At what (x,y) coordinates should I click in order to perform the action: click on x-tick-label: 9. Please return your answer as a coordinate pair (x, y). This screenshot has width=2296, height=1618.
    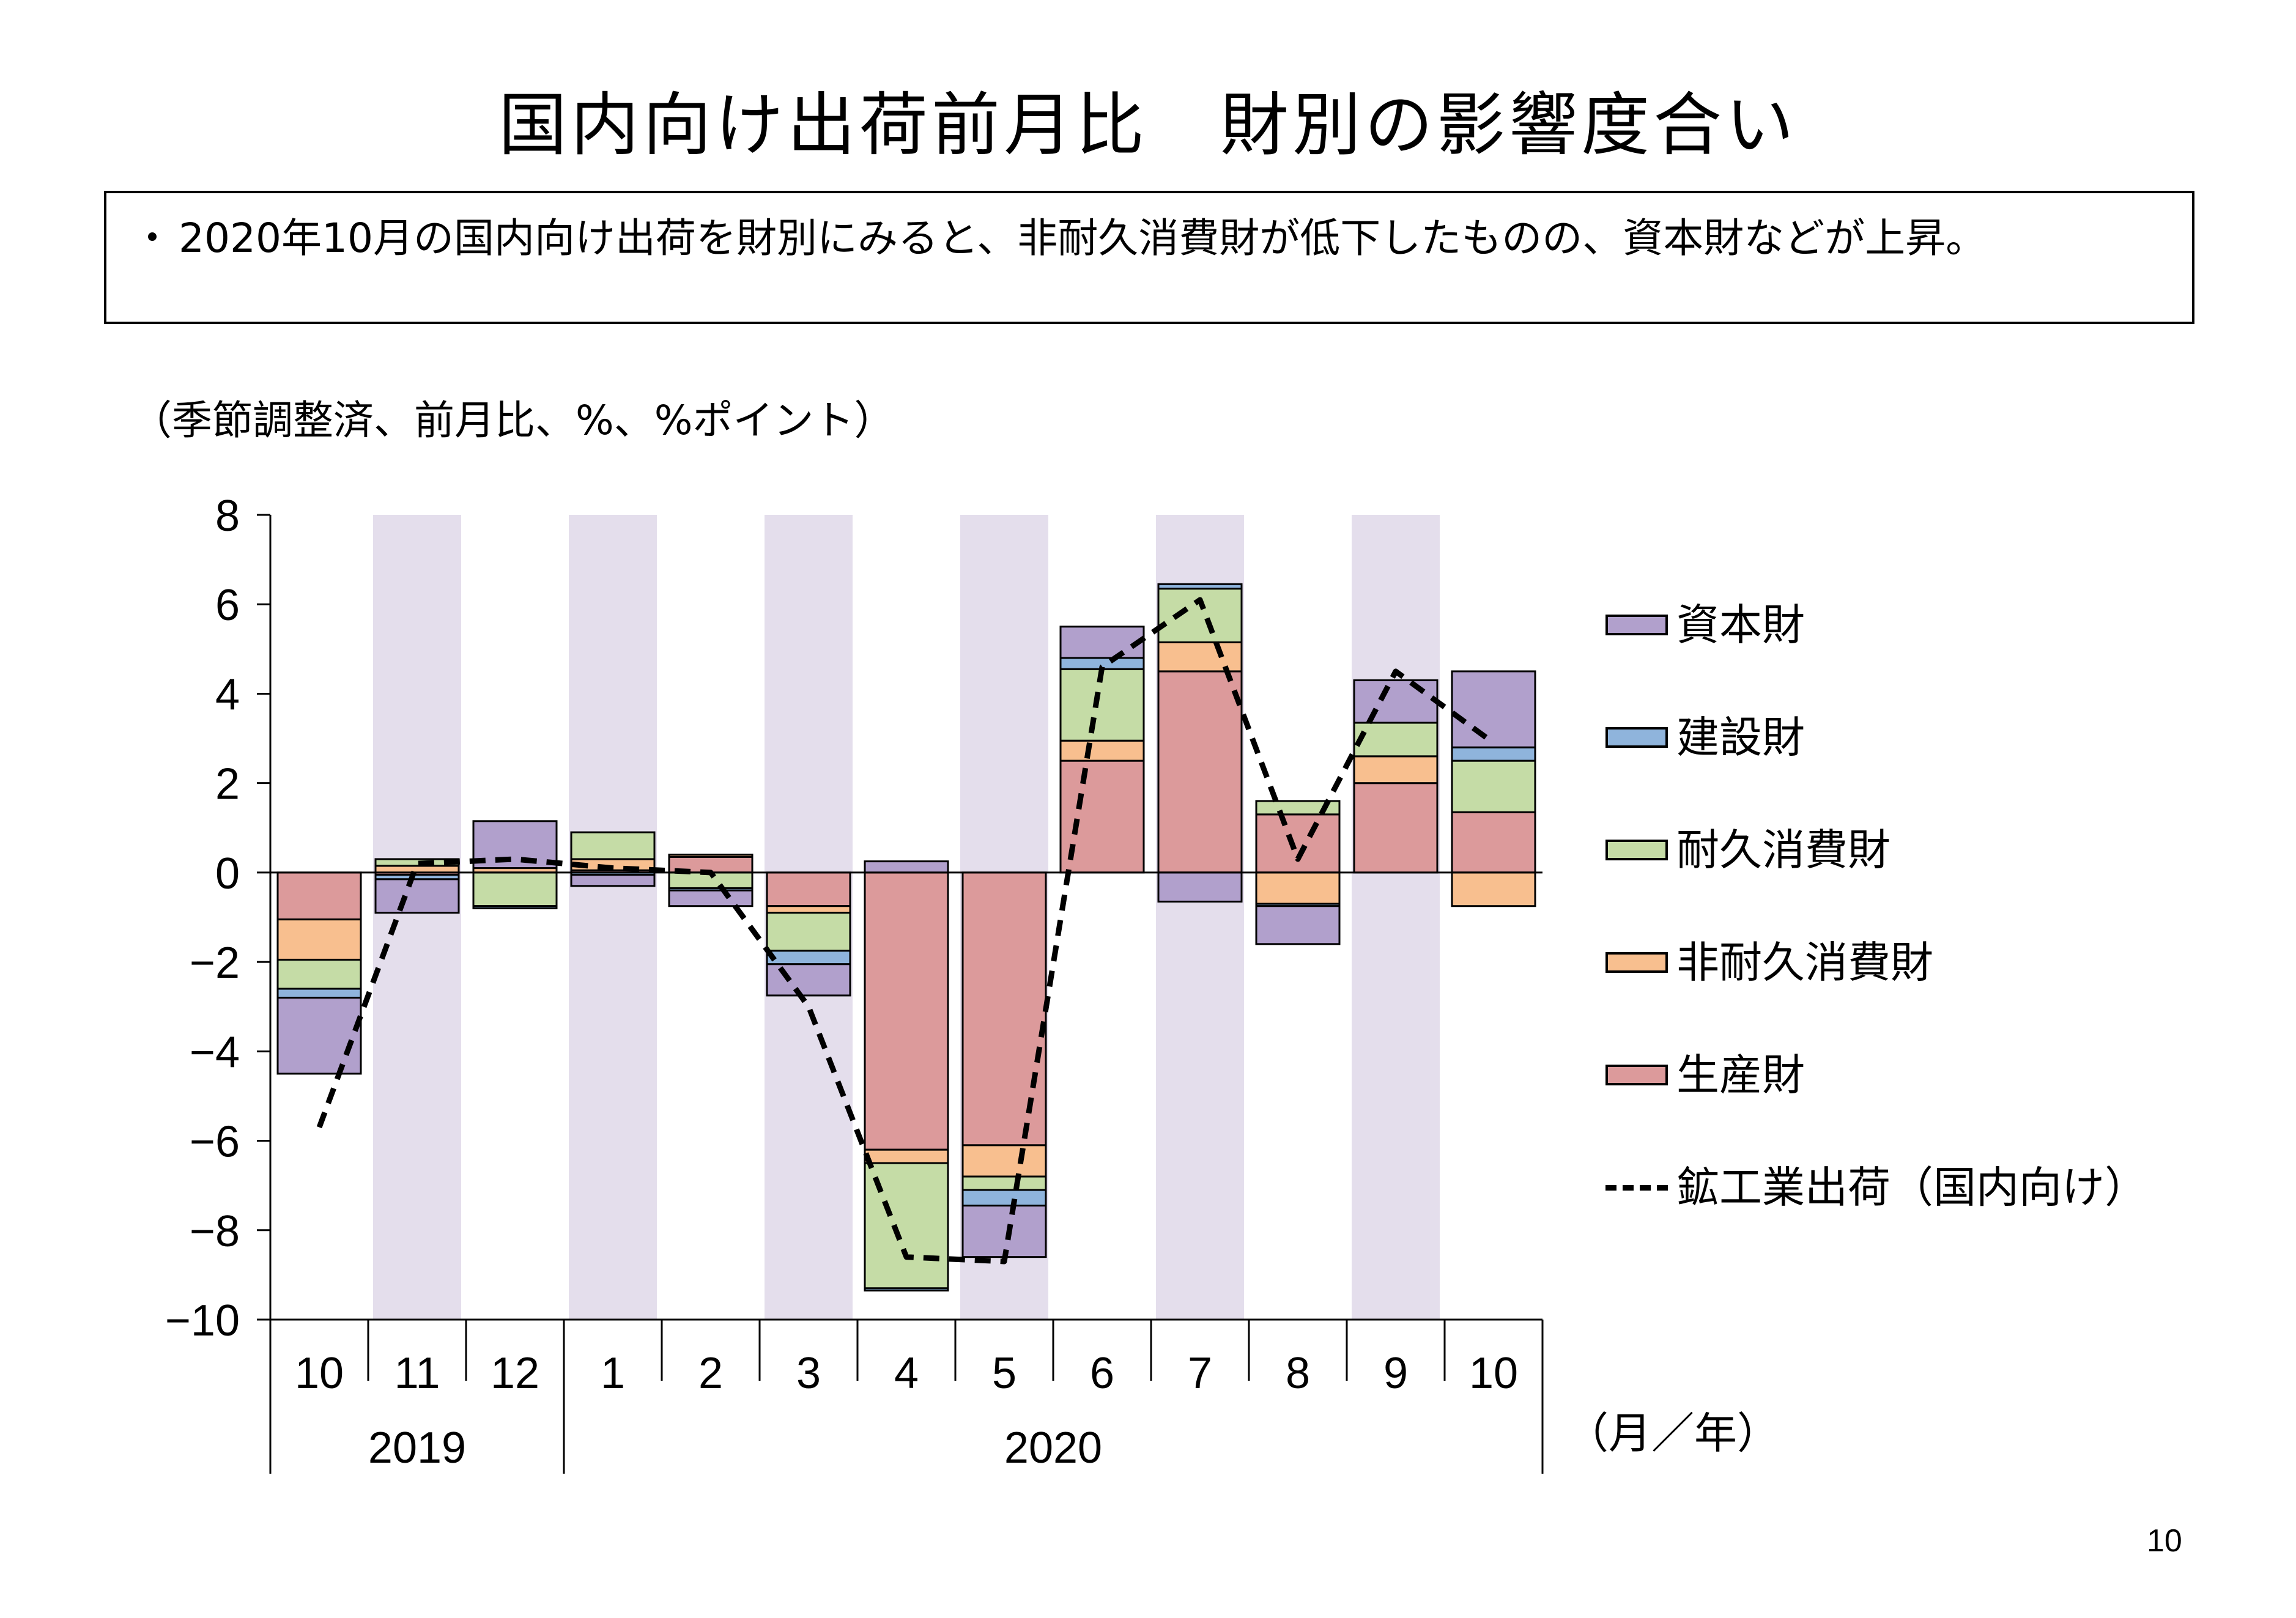
    Looking at the image, I should click on (1396, 1373).